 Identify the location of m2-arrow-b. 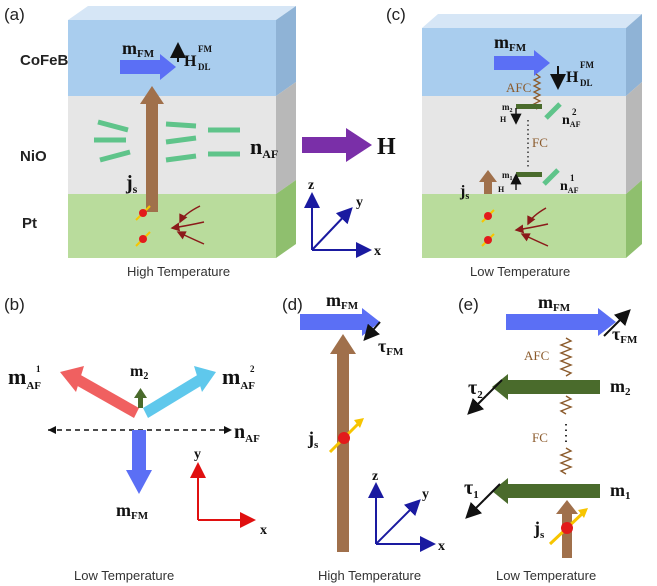
(140, 398).